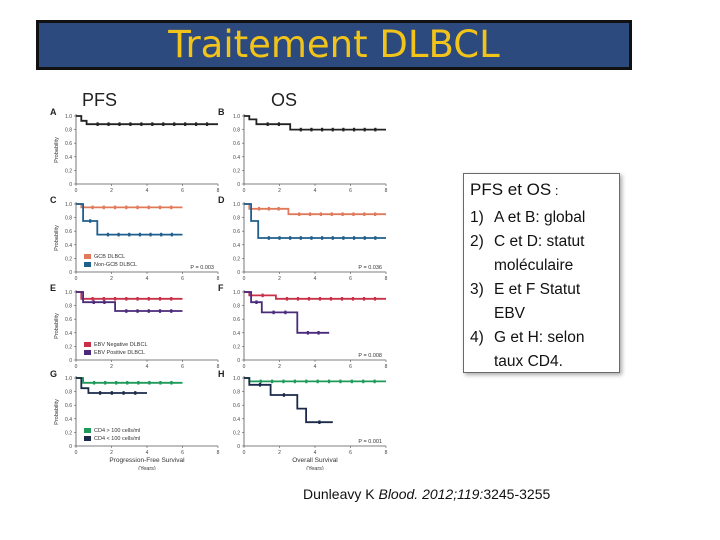 This screenshot has width=720, height=540. What do you see at coordinates (511, 189) in the screenshot?
I see `info-heading-main: PFS et OS` at bounding box center [511, 189].